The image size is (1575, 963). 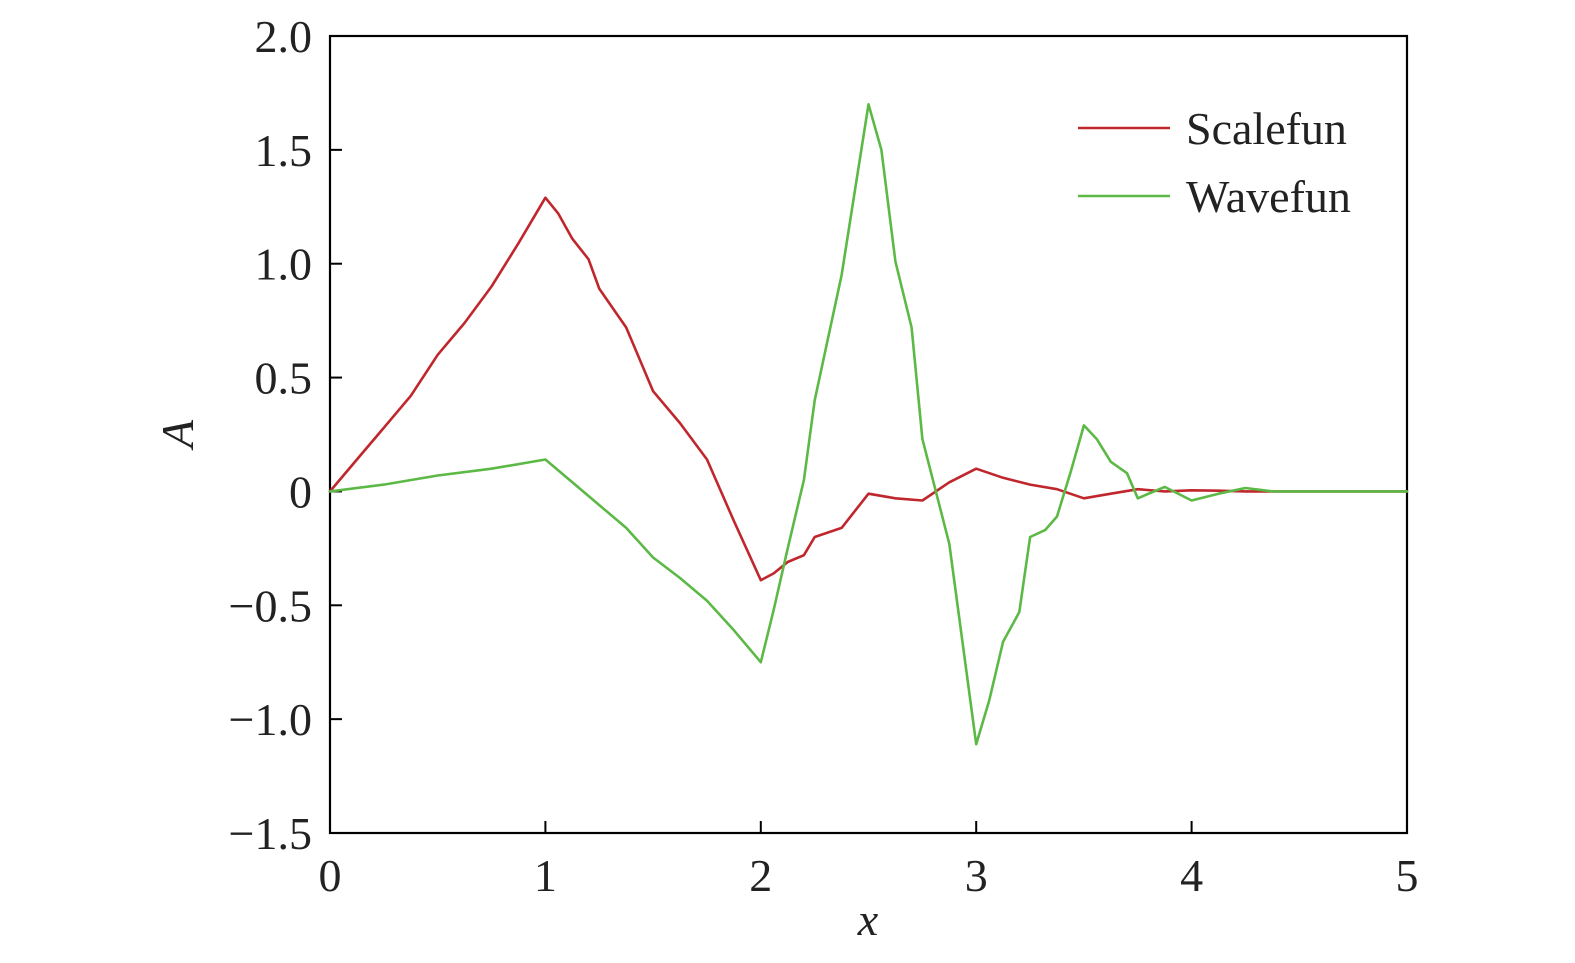 What do you see at coordinates (284, 150) in the screenshot?
I see `y-tick-label: 1.5` at bounding box center [284, 150].